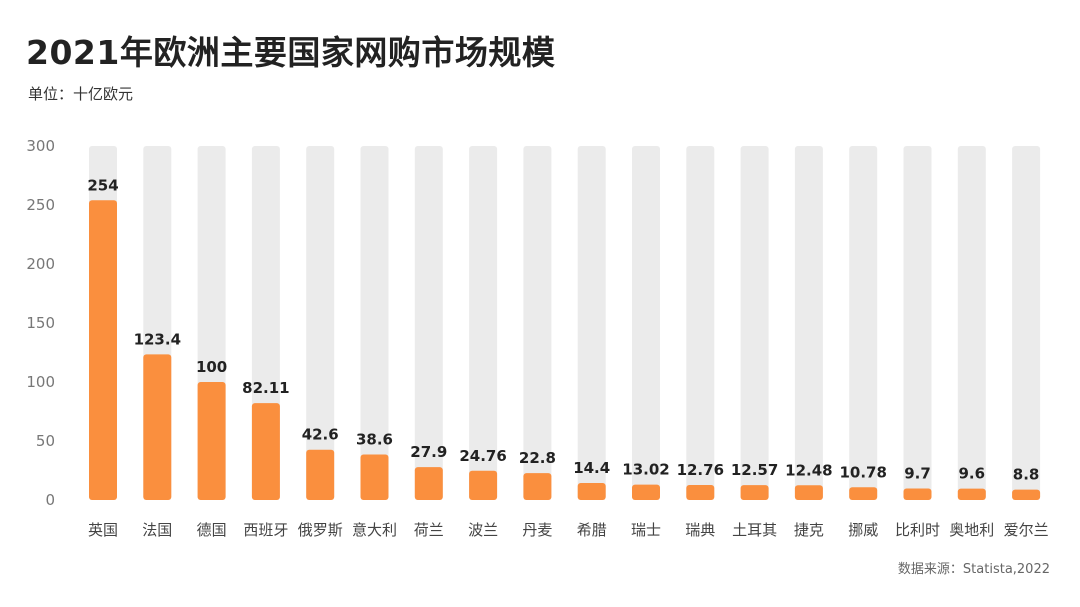  Describe the element at coordinates (428, 452) in the screenshot. I see `value-label: 27.9` at that location.